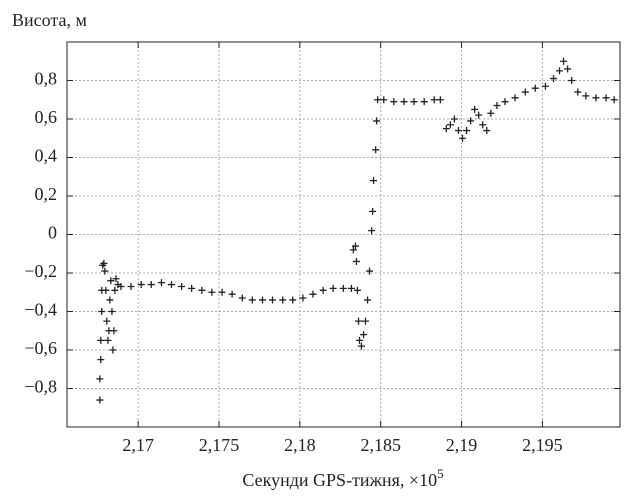  I want to click on y-tick-label: −0,6, so click(40, 348).